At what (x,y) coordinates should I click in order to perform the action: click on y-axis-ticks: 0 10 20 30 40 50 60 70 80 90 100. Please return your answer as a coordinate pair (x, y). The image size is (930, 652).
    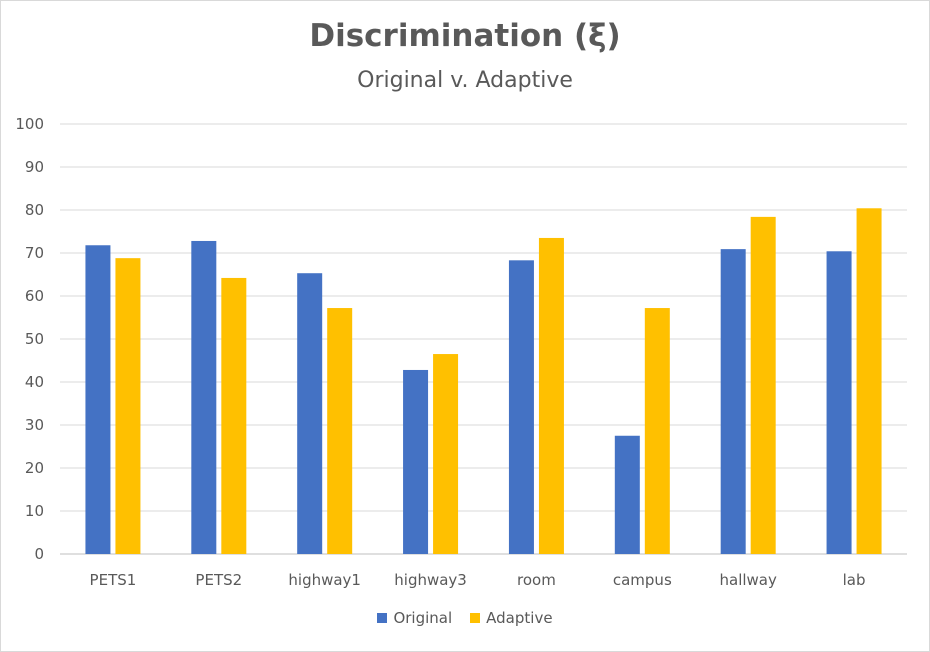
    Looking at the image, I should click on (29, 339).